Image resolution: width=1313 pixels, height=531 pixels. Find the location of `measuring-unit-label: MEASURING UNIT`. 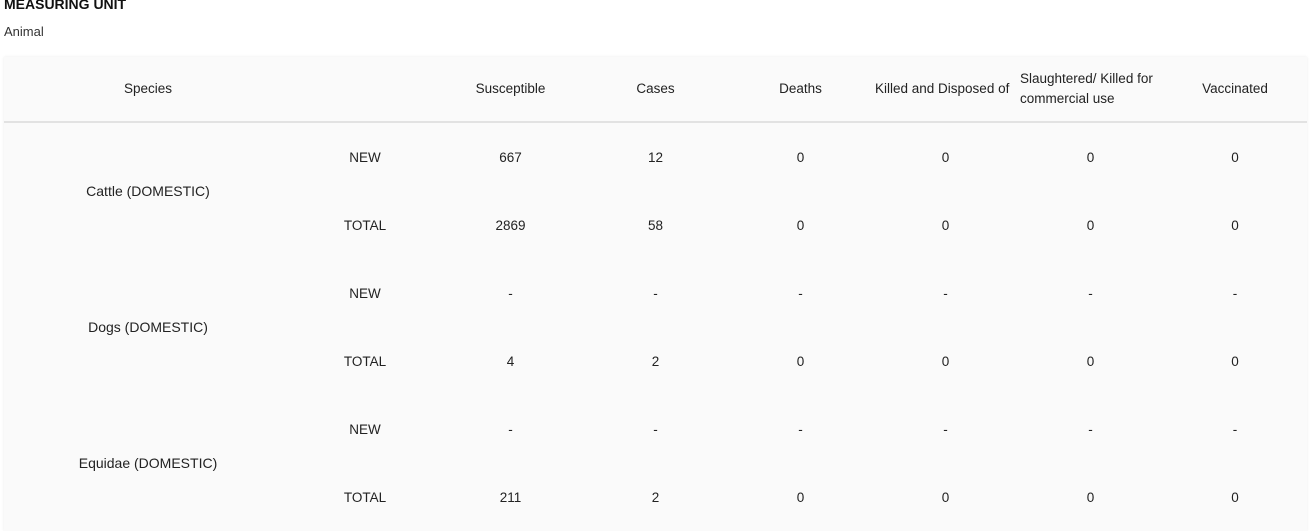

measuring-unit-label: MEASURING UNIT is located at coordinates (65, 6).